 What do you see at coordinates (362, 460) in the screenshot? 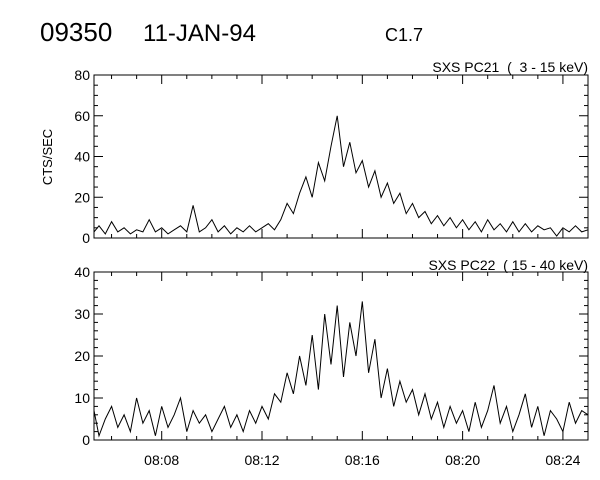
I see `x-tick-label: 08:16` at bounding box center [362, 460].